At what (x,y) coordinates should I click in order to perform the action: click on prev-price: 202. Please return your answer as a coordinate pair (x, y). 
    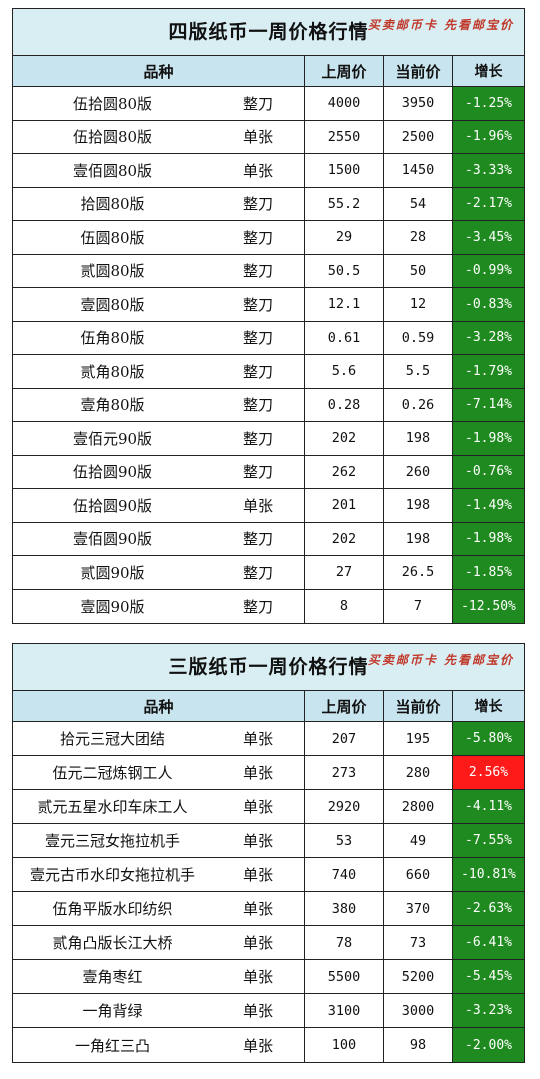
    Looking at the image, I should click on (344, 538).